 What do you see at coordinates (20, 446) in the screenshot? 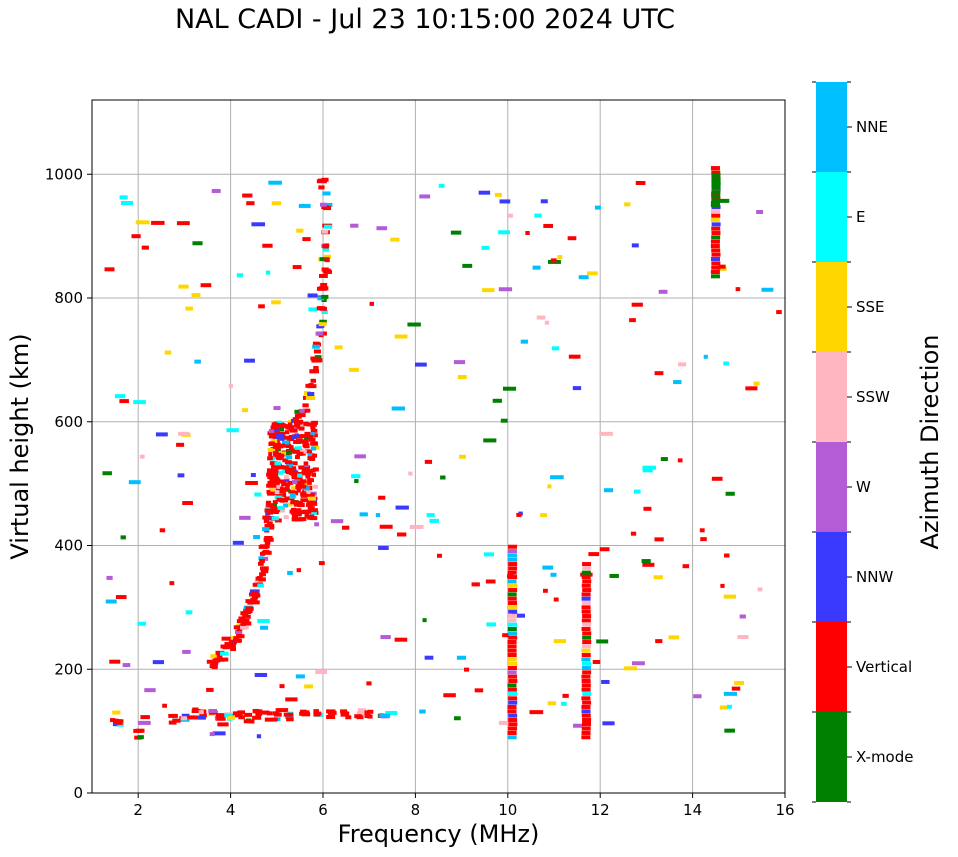
I see `y-axis-label: Virtual height (km)` at bounding box center [20, 446].